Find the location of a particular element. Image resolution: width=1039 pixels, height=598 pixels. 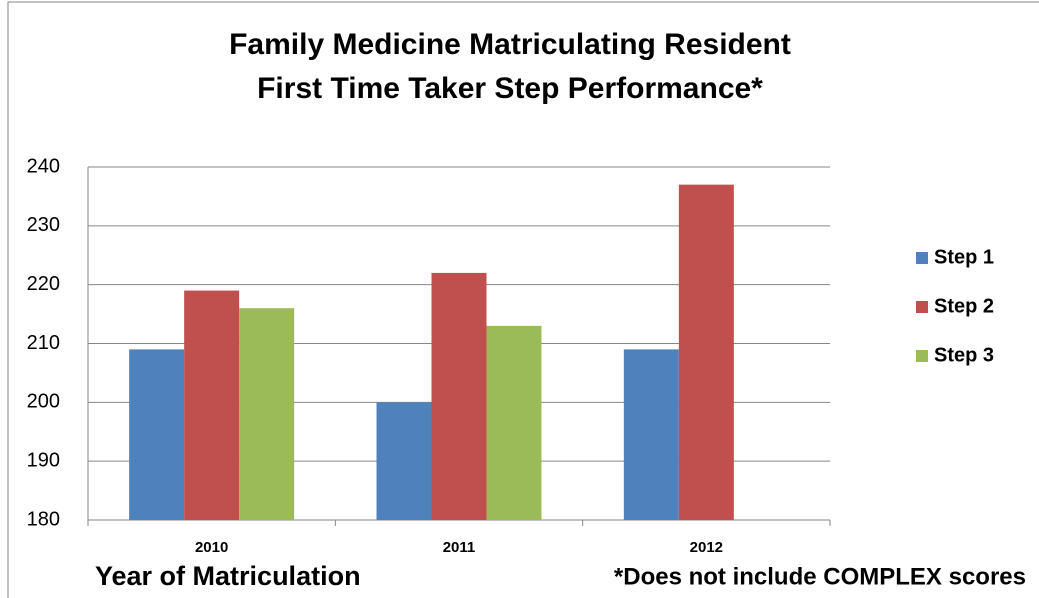

x-tick-label: 2012 is located at coordinates (706, 547).